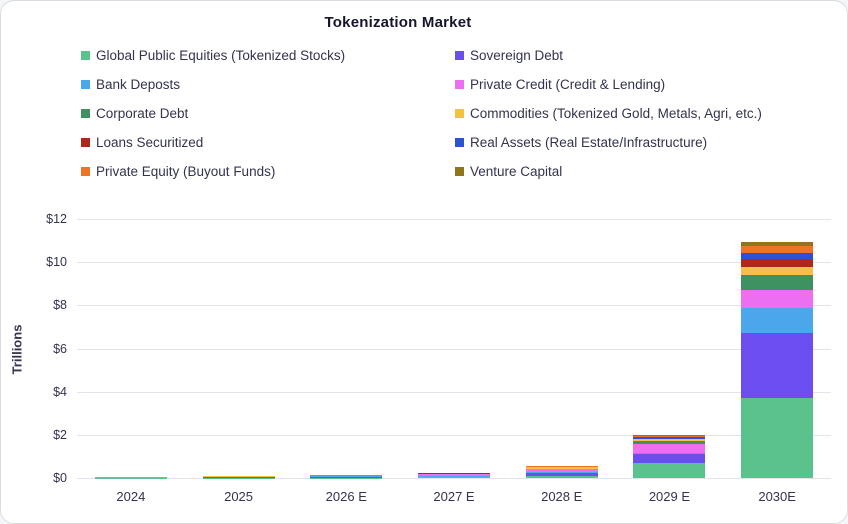 Image resolution: width=848 pixels, height=524 pixels. What do you see at coordinates (562, 496) in the screenshot?
I see `x-tick-label: 2028 E` at bounding box center [562, 496].